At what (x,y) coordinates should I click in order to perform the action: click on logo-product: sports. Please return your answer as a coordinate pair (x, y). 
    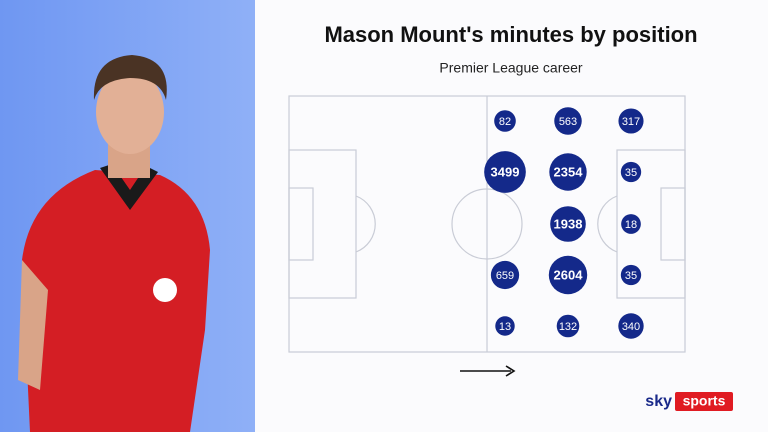
    Looking at the image, I should click on (704, 401).